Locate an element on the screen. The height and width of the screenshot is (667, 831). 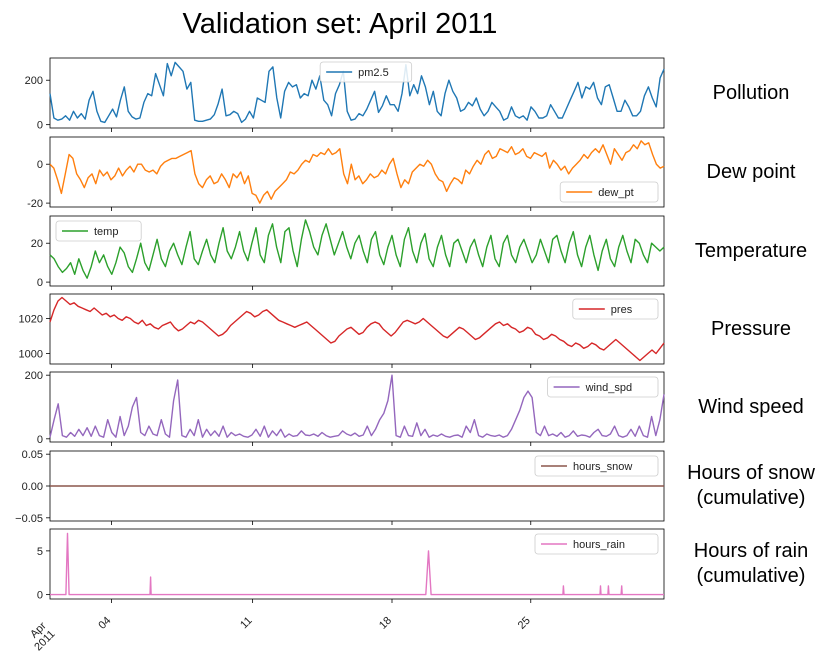
panel-5: 0 200 wind_spd is located at coordinates (345, 408).